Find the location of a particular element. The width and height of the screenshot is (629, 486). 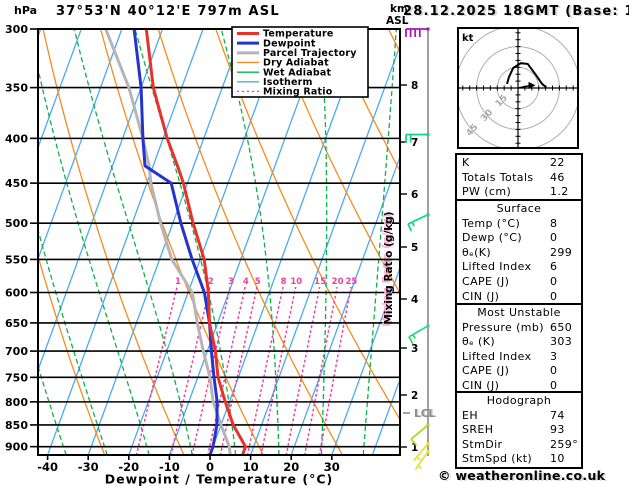

pressure-tick-label: 500 is located at coordinates (16, 223).